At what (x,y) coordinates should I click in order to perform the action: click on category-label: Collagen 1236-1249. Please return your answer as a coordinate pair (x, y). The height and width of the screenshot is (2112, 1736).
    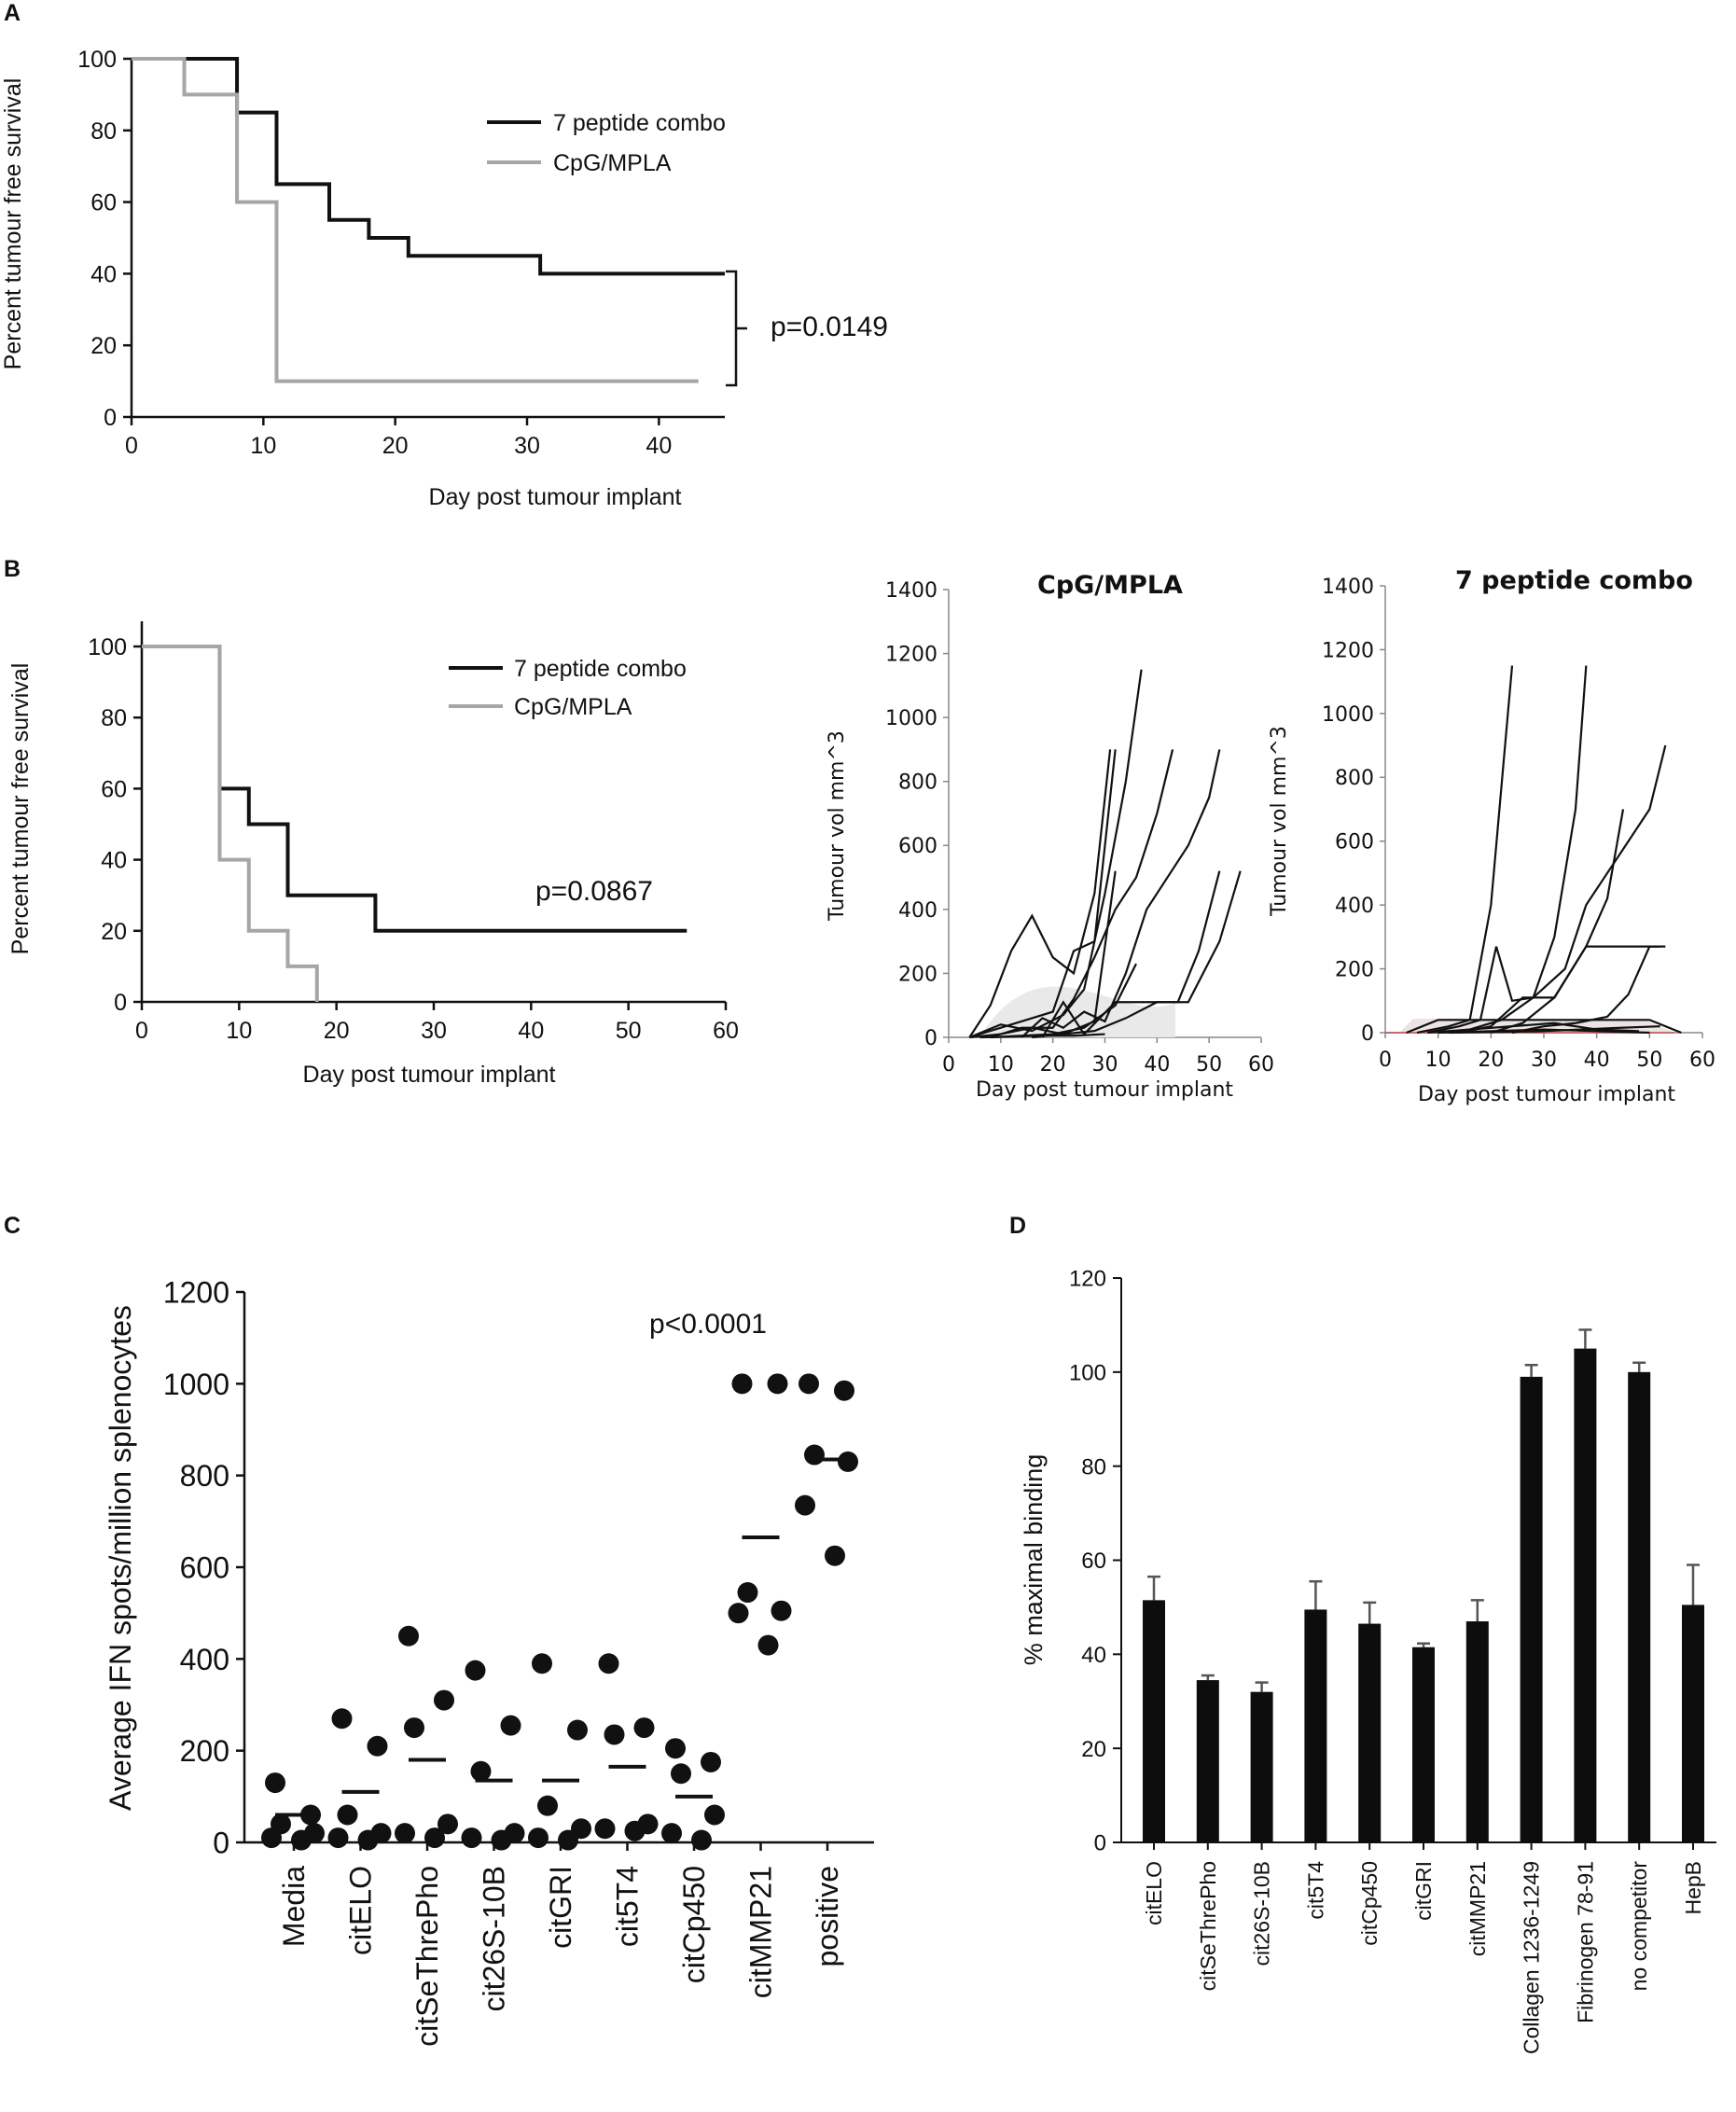
    Looking at the image, I should click on (1532, 1957).